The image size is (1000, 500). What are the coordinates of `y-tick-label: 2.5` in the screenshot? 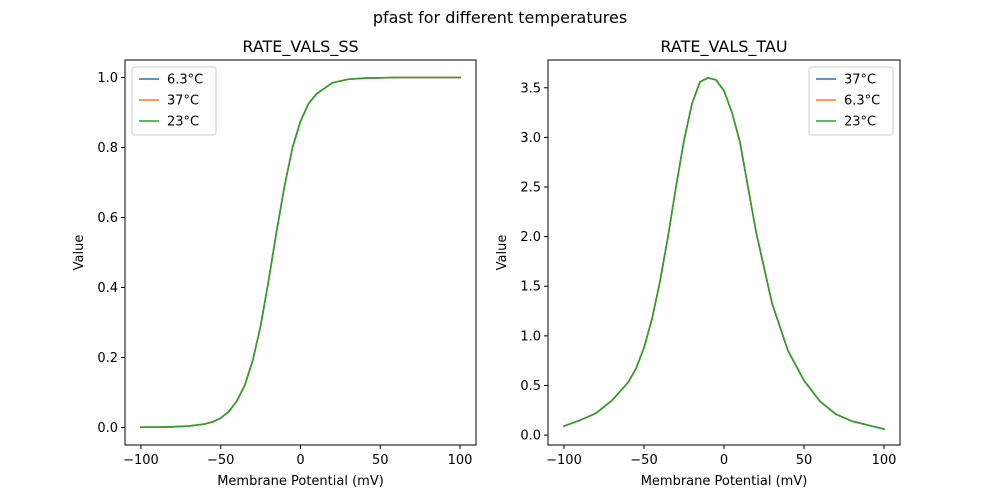 It's located at (530, 188).